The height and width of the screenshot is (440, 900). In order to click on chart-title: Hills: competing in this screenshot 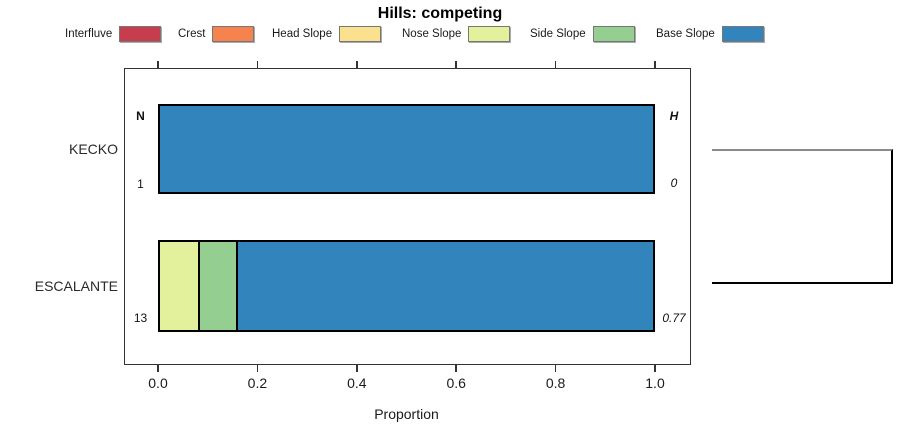, I will do `click(440, 13)`.